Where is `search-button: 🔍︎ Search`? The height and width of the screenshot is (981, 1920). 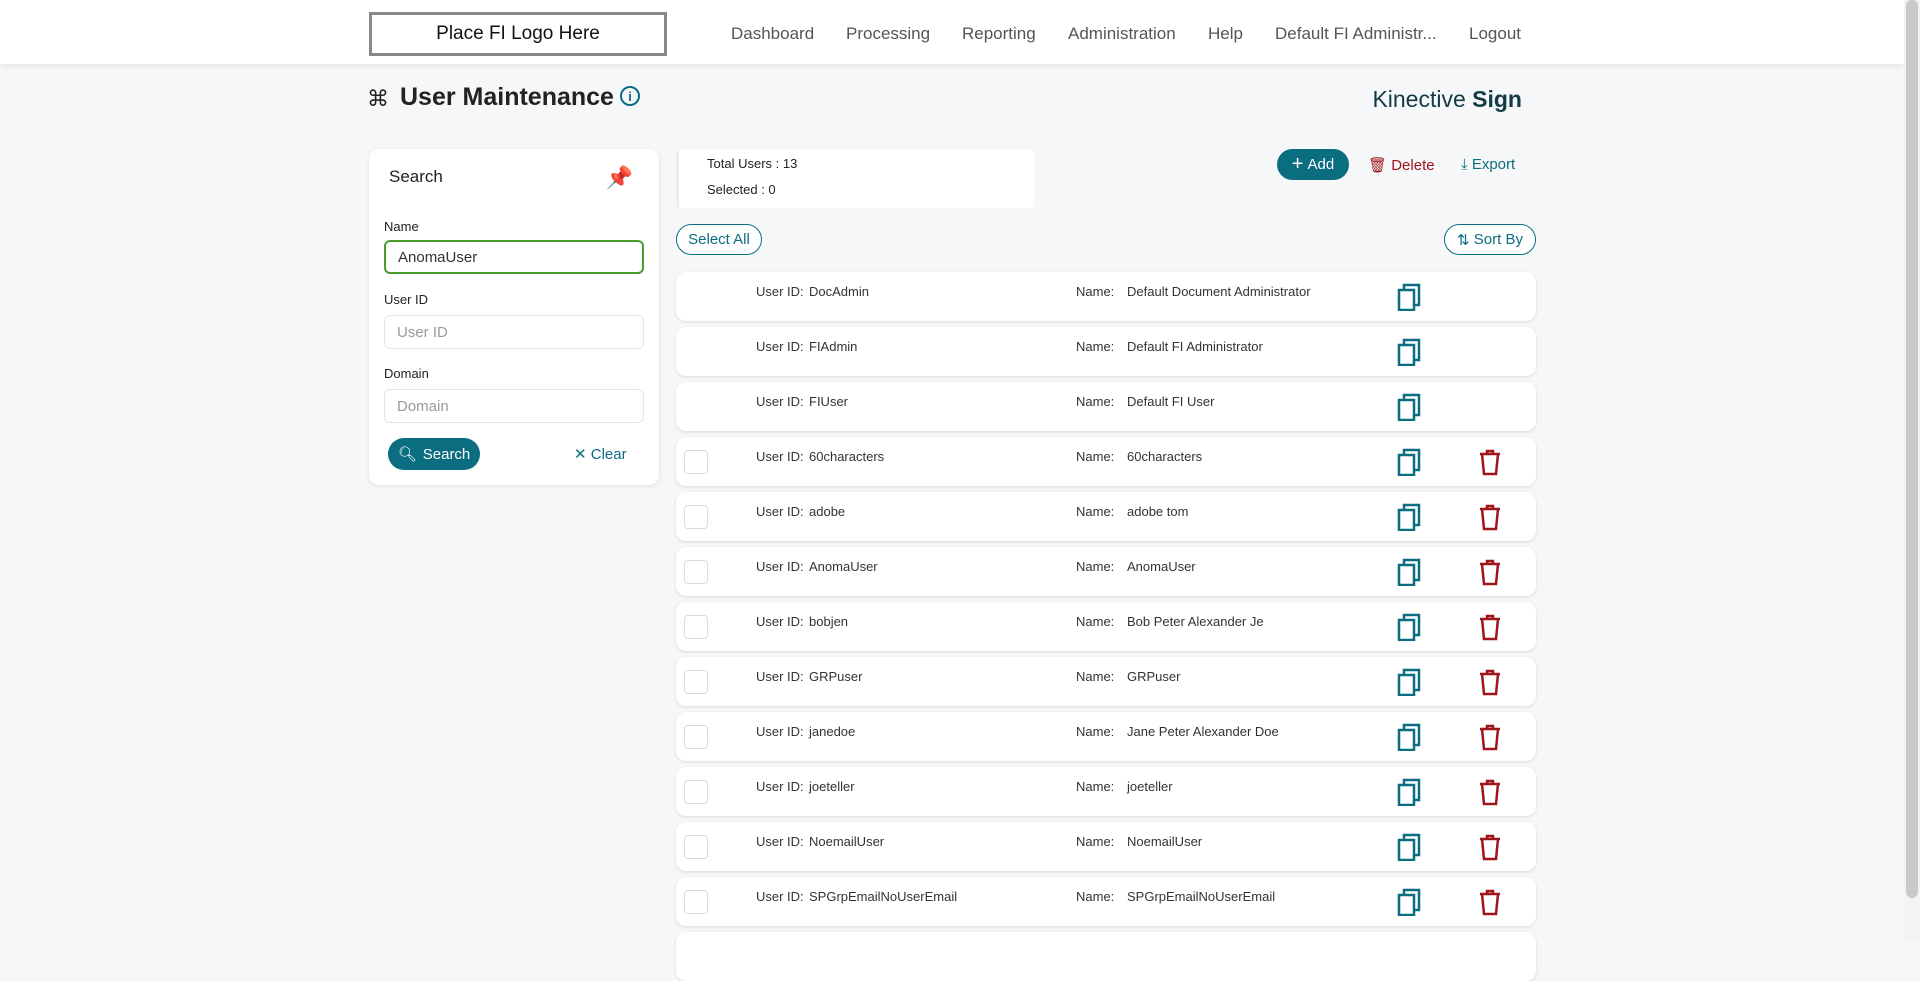
search-button: 🔍︎ Search is located at coordinates (434, 454).